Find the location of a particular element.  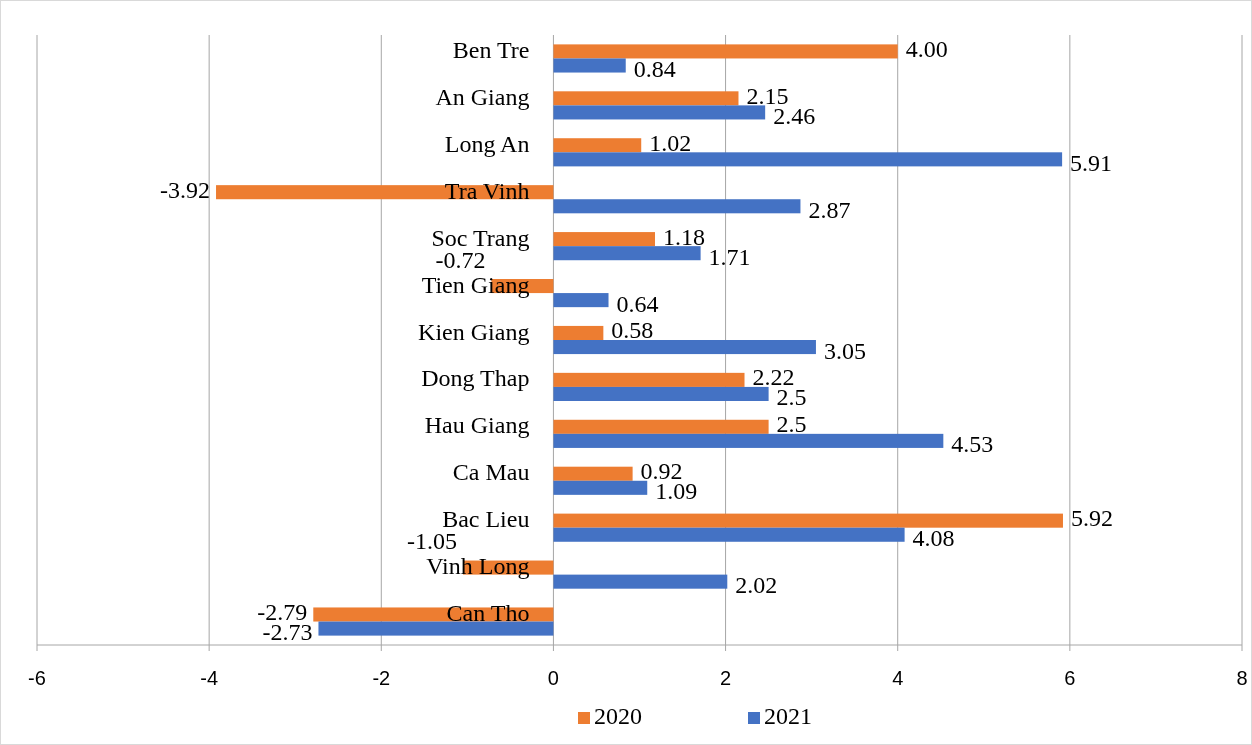

y-tick-label: Tra Vinh is located at coordinates (487, 190).